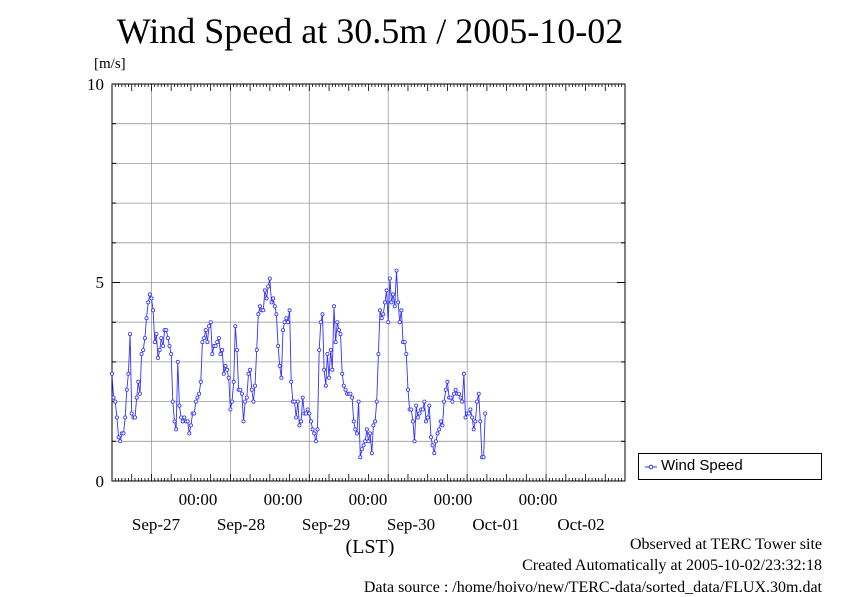  Describe the element at coordinates (100, 282) in the screenshot. I see `y-tick-label-5: 5` at that location.